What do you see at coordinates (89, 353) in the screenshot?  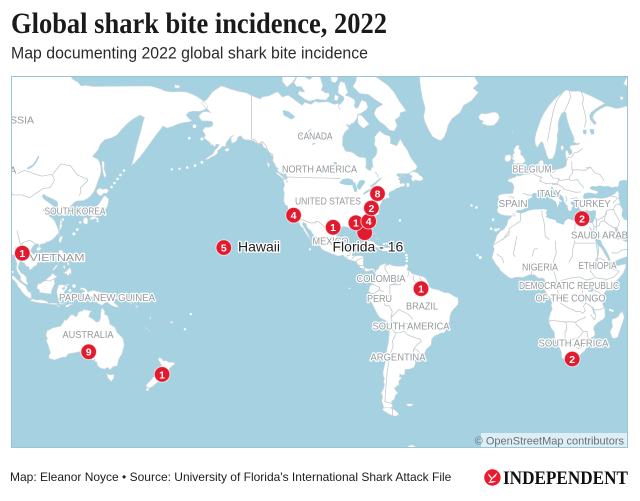 I see `svg-text: 9` at bounding box center [89, 353].